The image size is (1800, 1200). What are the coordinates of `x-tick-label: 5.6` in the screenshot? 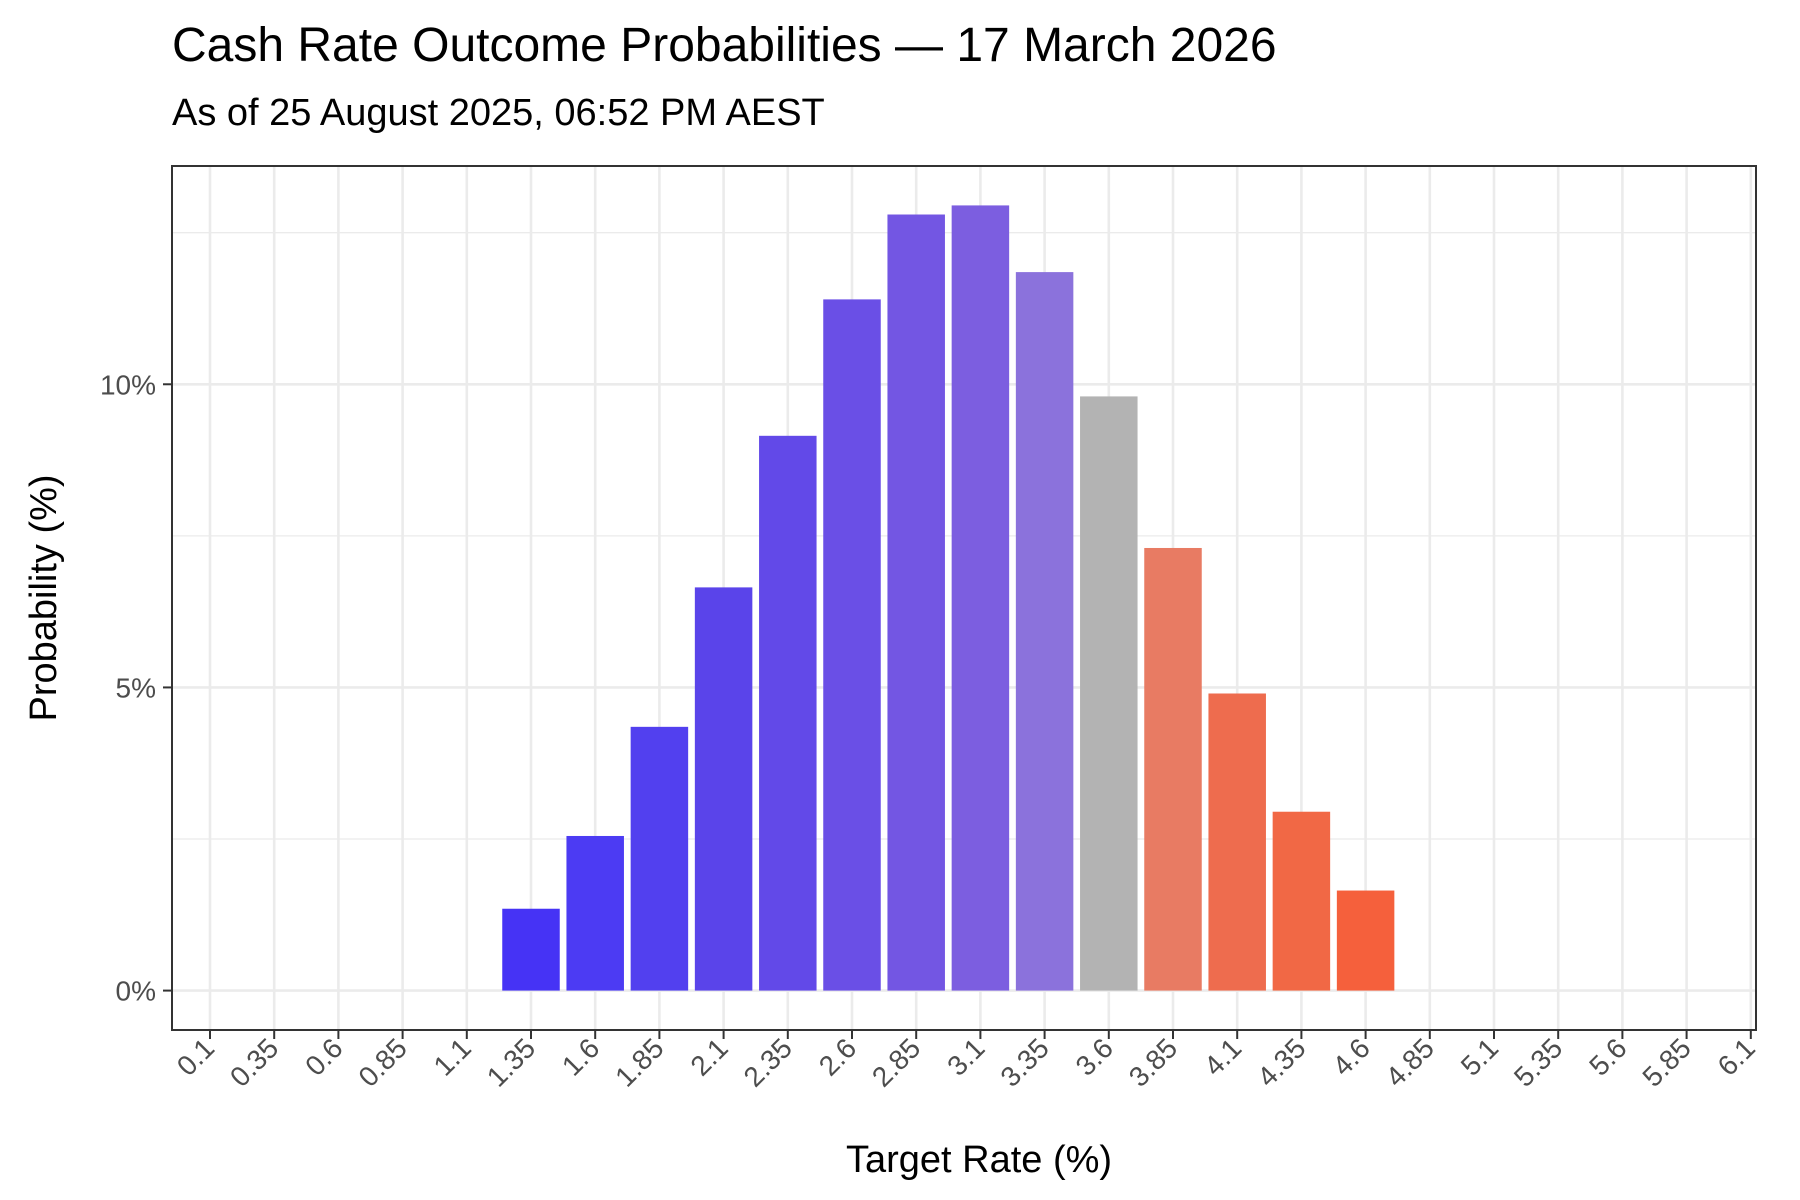 It's located at (1607, 1056).